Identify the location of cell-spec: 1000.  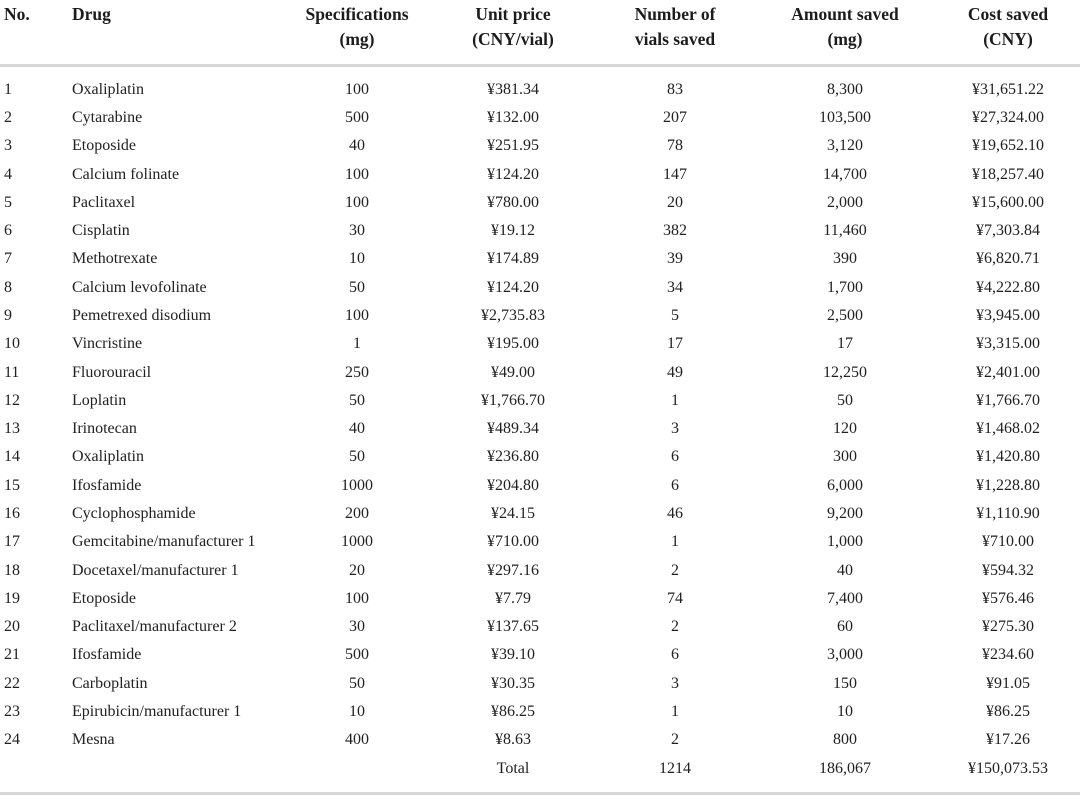
(357, 542).